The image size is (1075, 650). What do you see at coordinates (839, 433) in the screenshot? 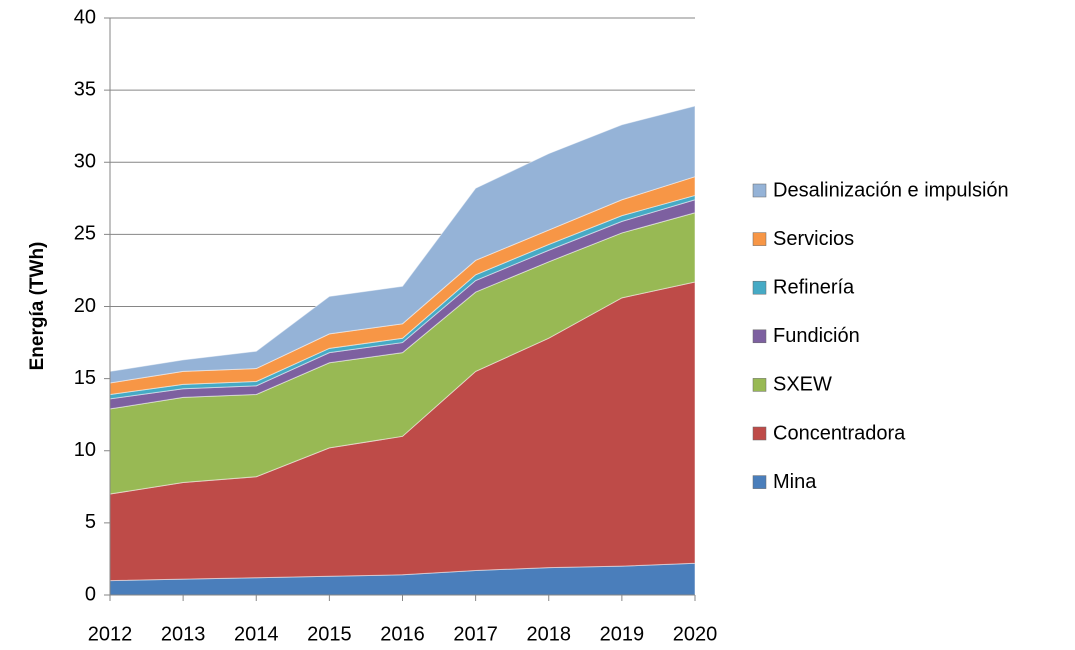
I see `legend-label: Concentradora` at bounding box center [839, 433].